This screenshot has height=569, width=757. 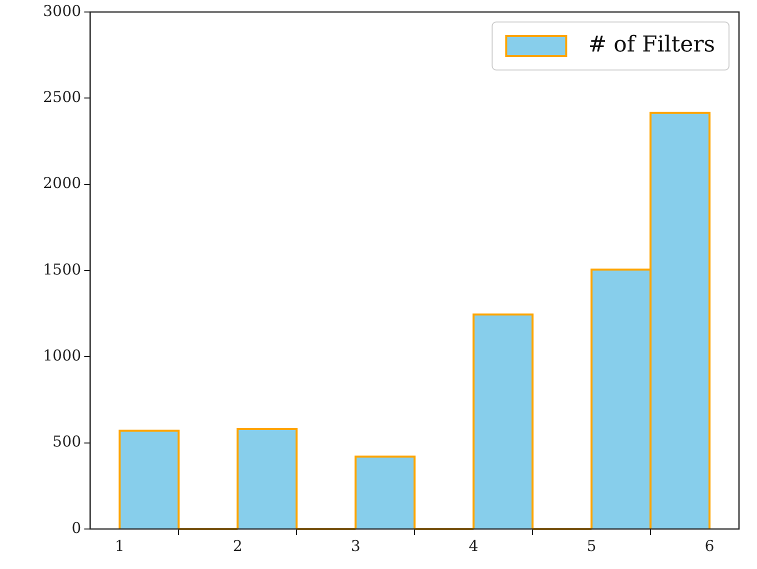 What do you see at coordinates (62, 183) in the screenshot?
I see `y-tick-label: 2000` at bounding box center [62, 183].